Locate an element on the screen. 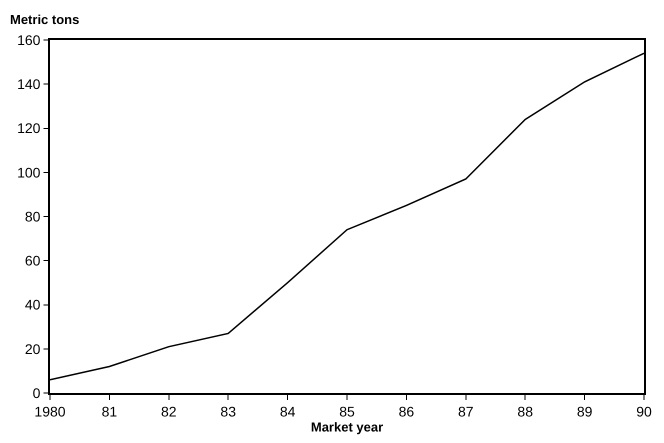 This screenshot has height=443, width=664. x-tick-label: 83 is located at coordinates (228, 412).